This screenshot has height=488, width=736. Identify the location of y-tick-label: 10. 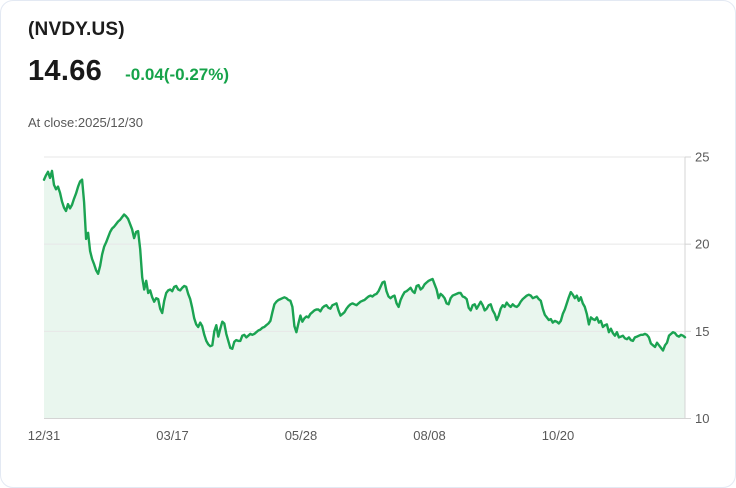
(702, 418).